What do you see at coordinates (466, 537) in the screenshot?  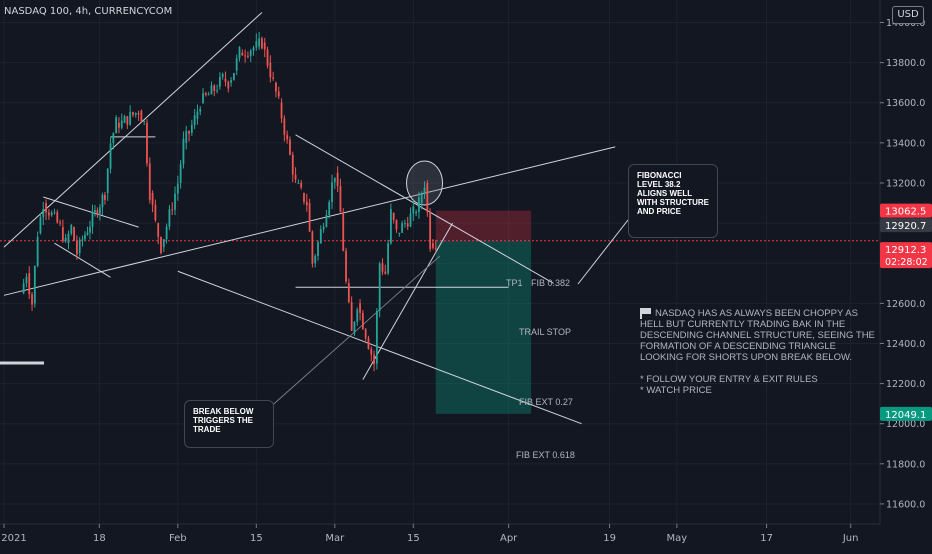 I see `time-axis` at bounding box center [466, 537].